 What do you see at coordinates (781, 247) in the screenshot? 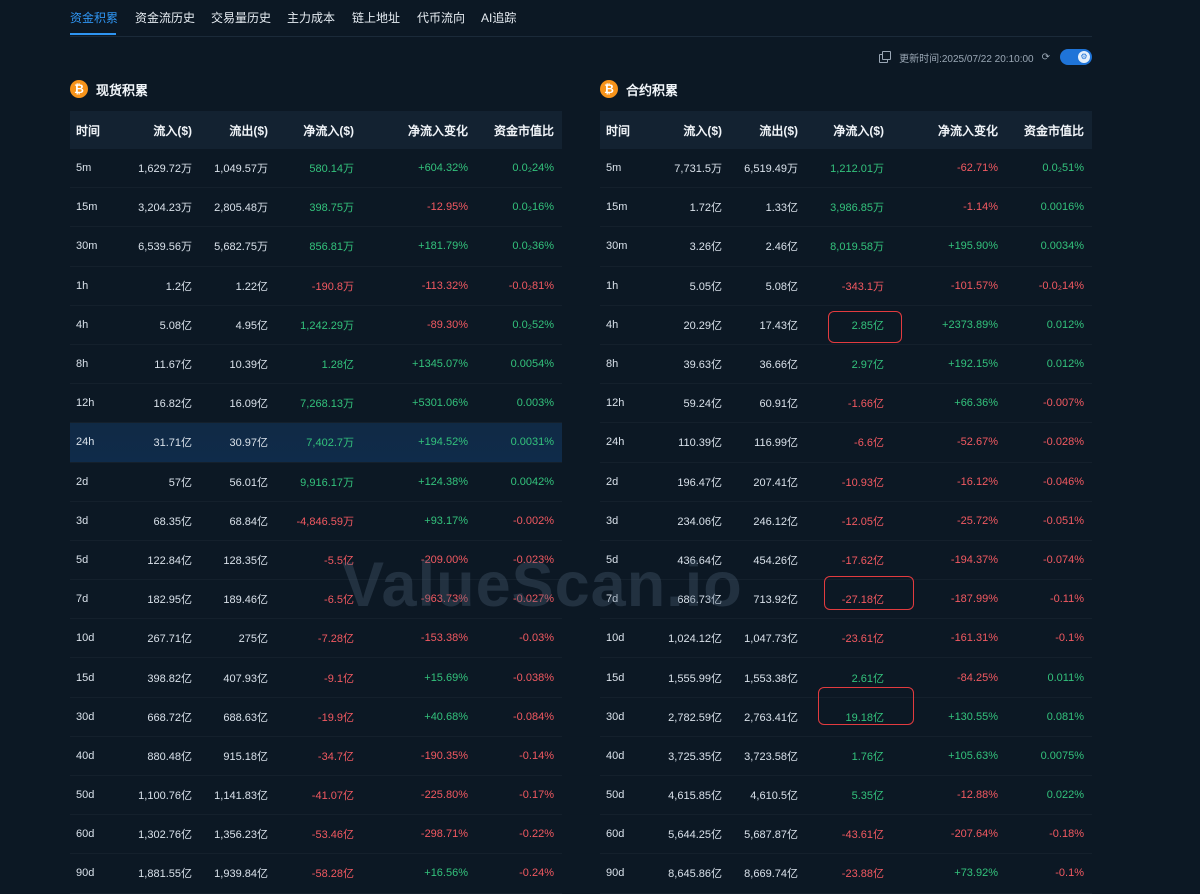
I see `table-cell: 2.46亿` at bounding box center [781, 247].